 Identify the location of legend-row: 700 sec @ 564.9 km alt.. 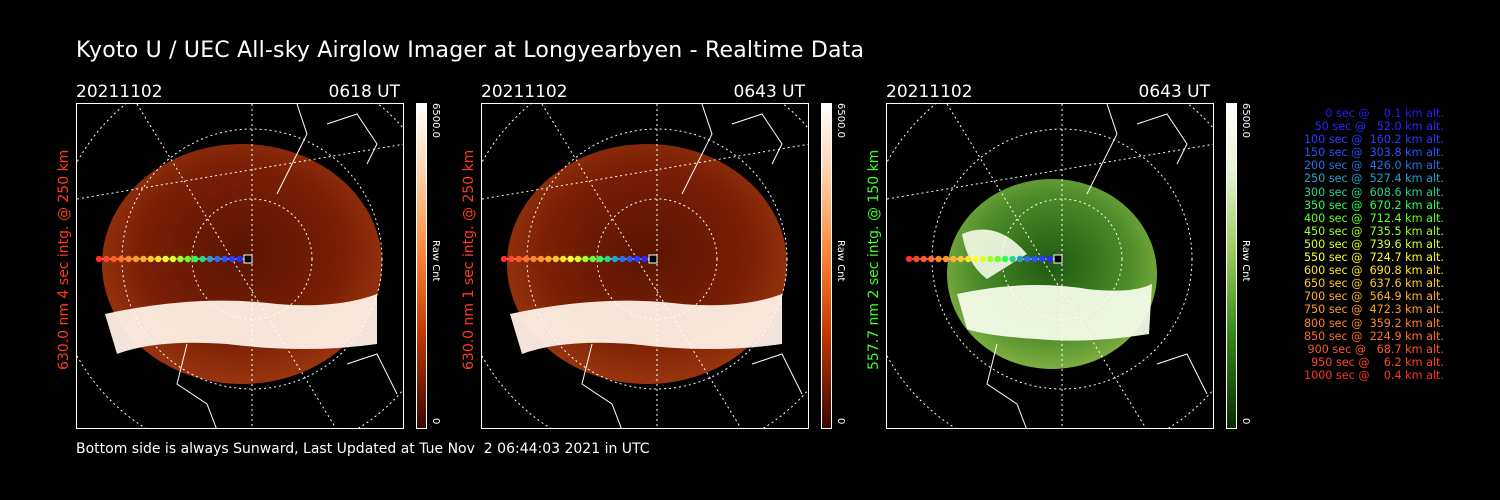
(1373, 297).